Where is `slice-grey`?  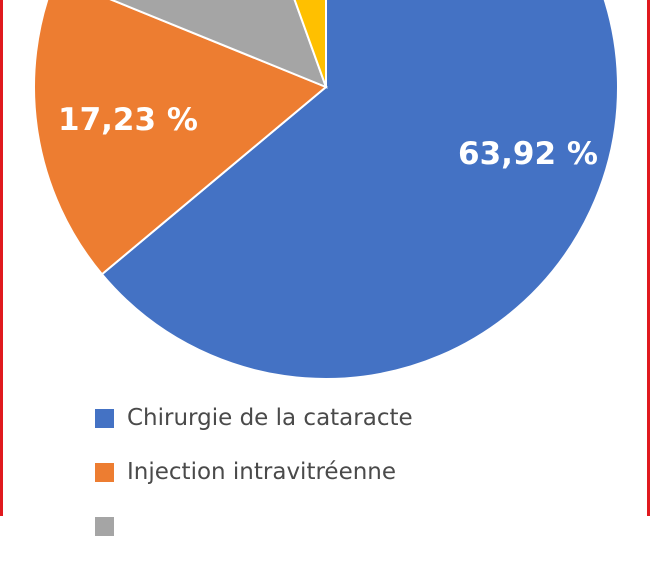 slice-grey is located at coordinates (218, 44).